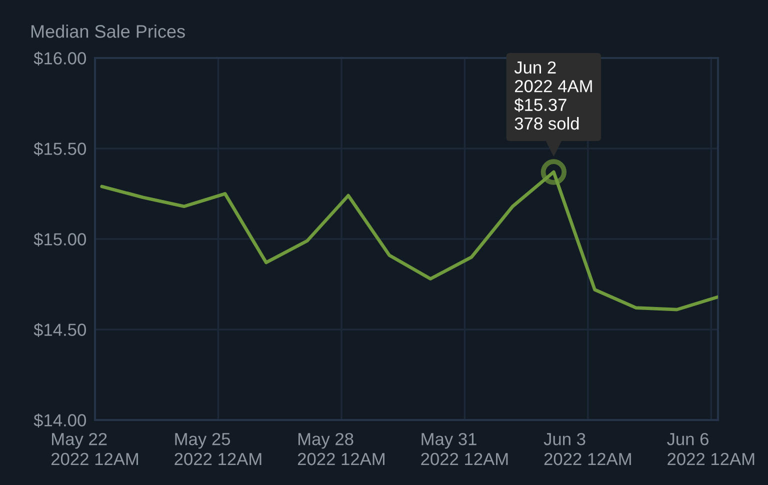 The height and width of the screenshot is (485, 768). I want to click on x-tick-label: May 31 2022 12AM, so click(464, 449).